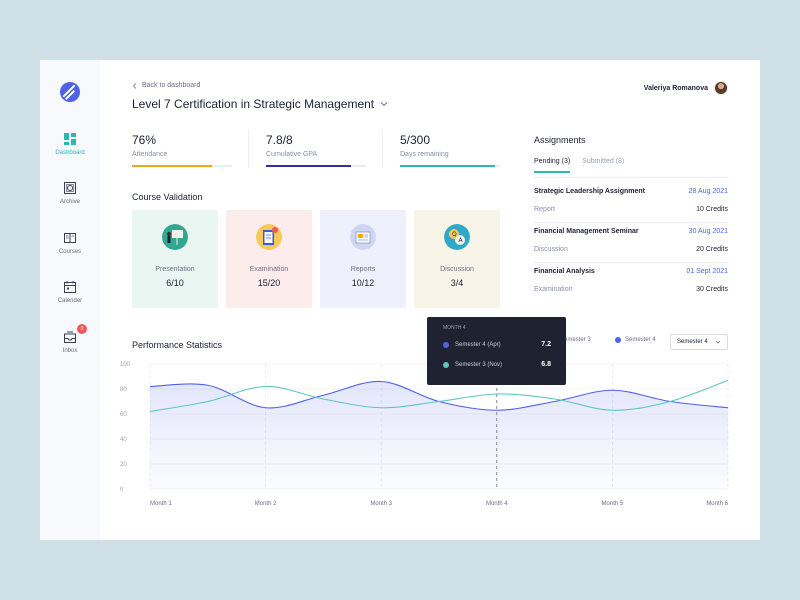 The image size is (800, 600). I want to click on card-label: Reports, so click(363, 269).